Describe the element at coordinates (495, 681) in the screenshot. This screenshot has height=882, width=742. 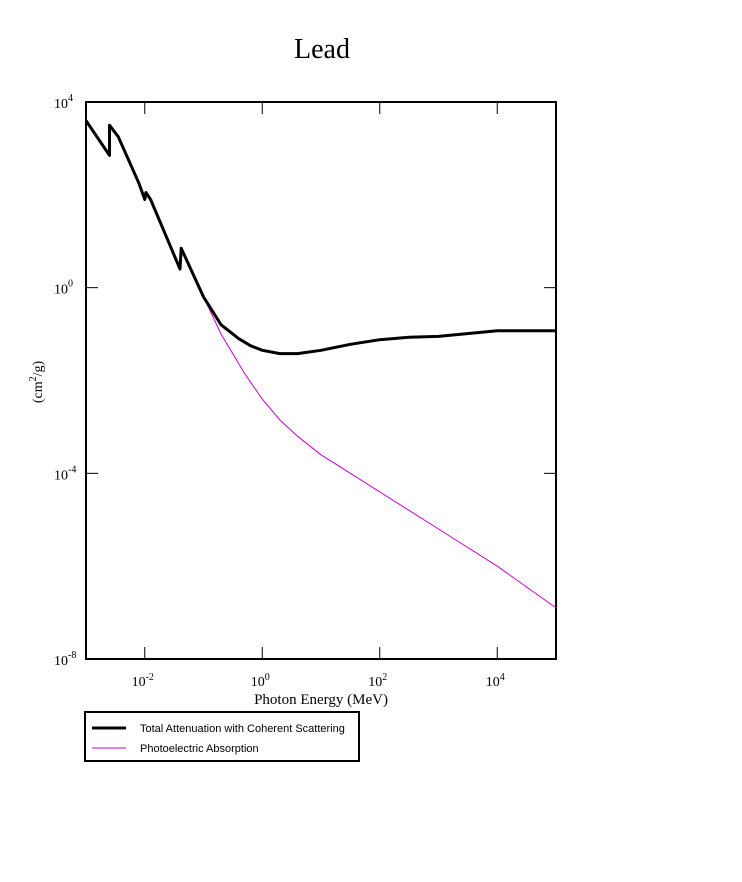
I see `x-tick-label: 10⁴` at that location.